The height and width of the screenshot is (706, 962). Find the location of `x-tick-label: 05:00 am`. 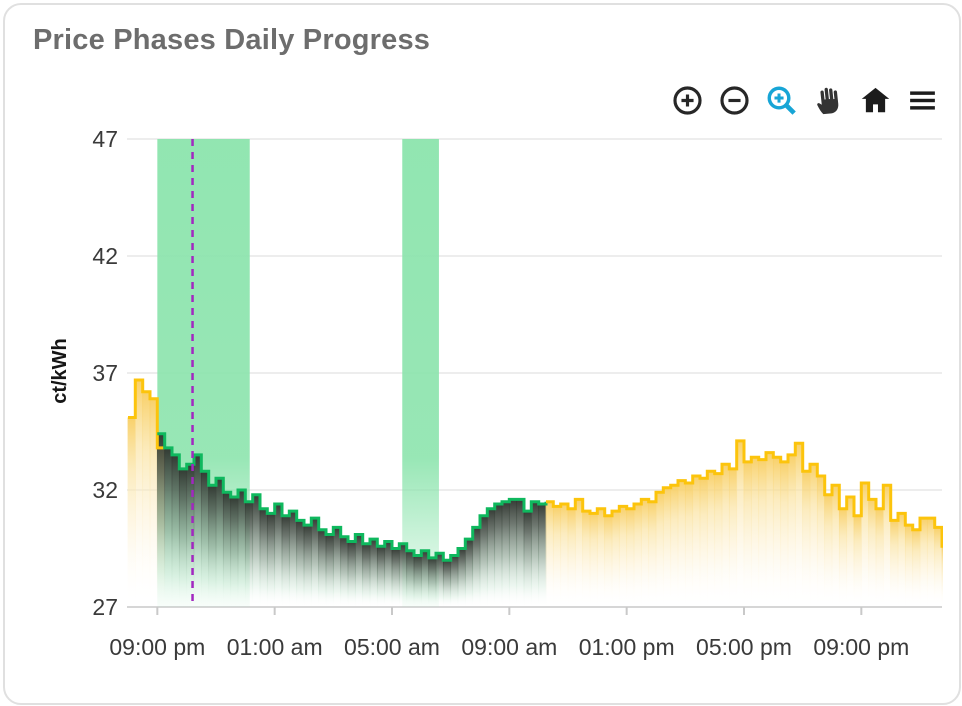

x-tick-label: 05:00 am is located at coordinates (392, 647).